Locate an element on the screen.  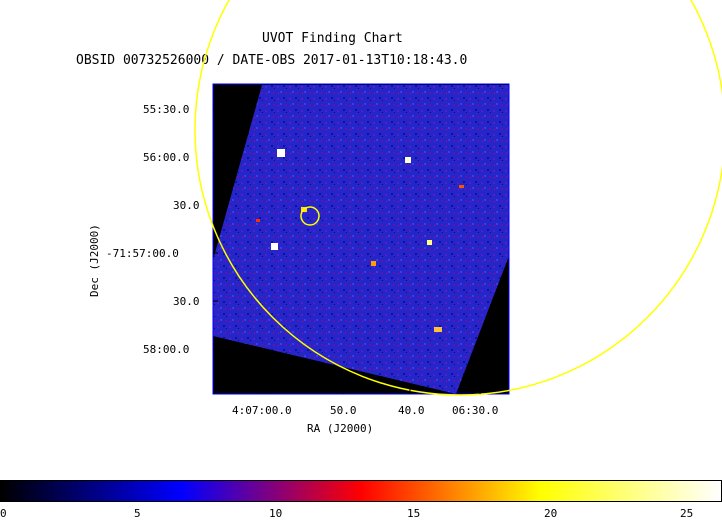
colorbar-tick-label: 20 is located at coordinates (551, 513).